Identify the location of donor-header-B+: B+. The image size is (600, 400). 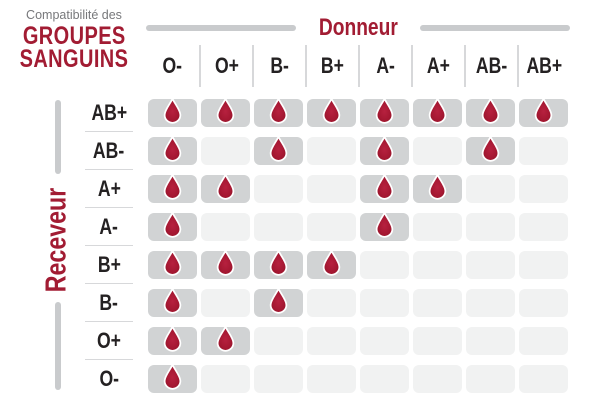
(331, 66).